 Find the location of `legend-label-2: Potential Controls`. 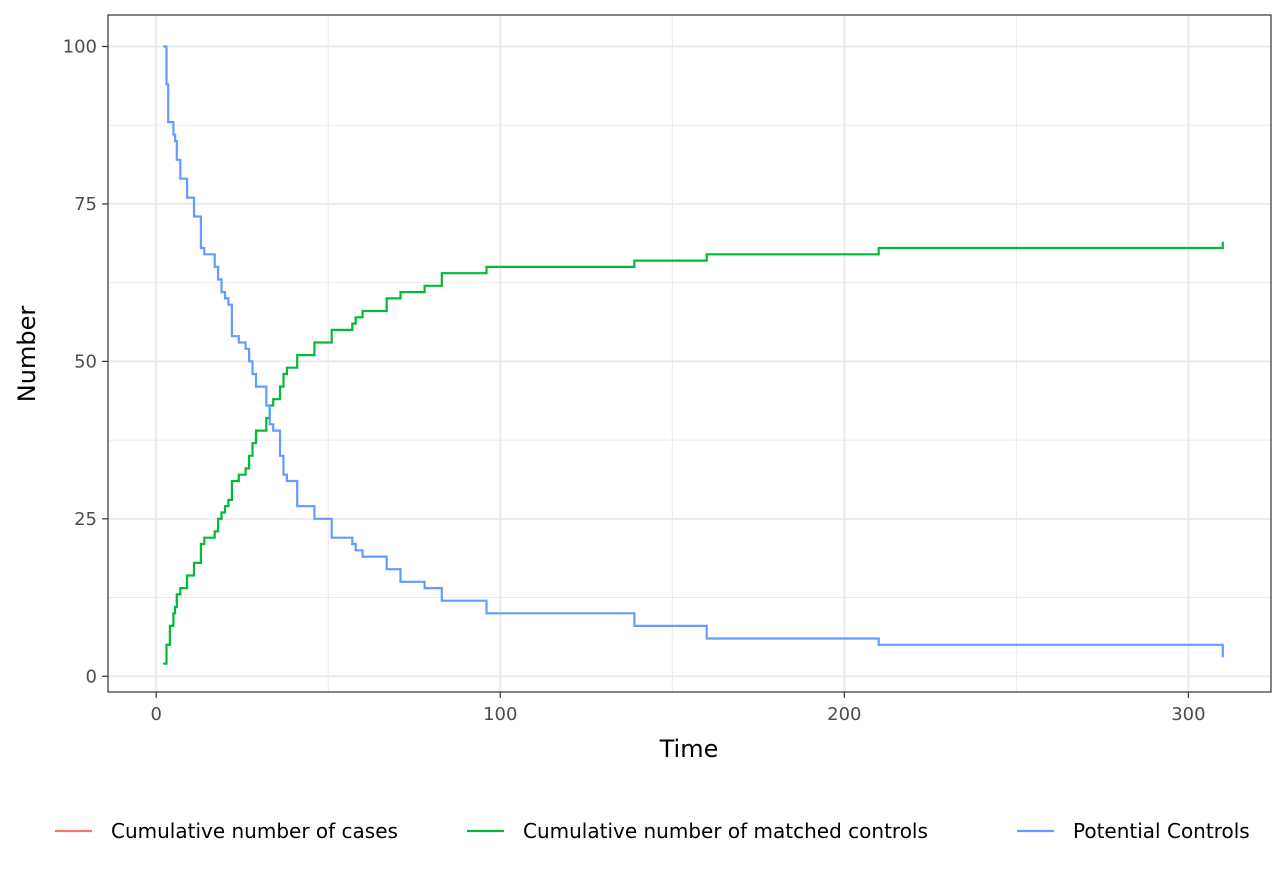

legend-label-2: Potential Controls is located at coordinates (1161, 831).